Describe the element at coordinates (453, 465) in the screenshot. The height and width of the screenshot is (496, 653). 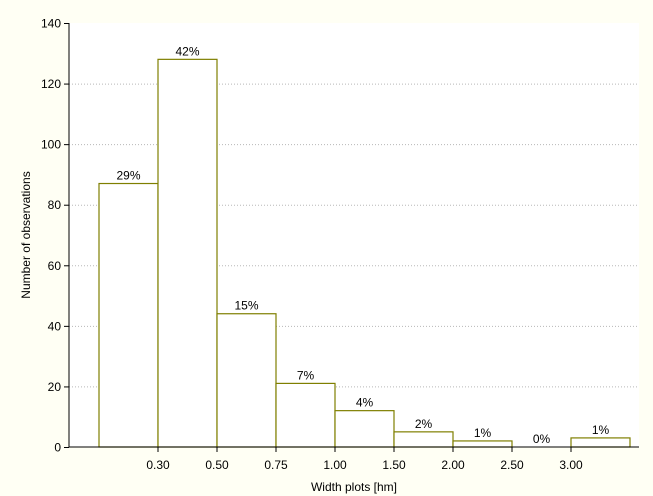
I see `x-tick-label: 2.00` at that location.